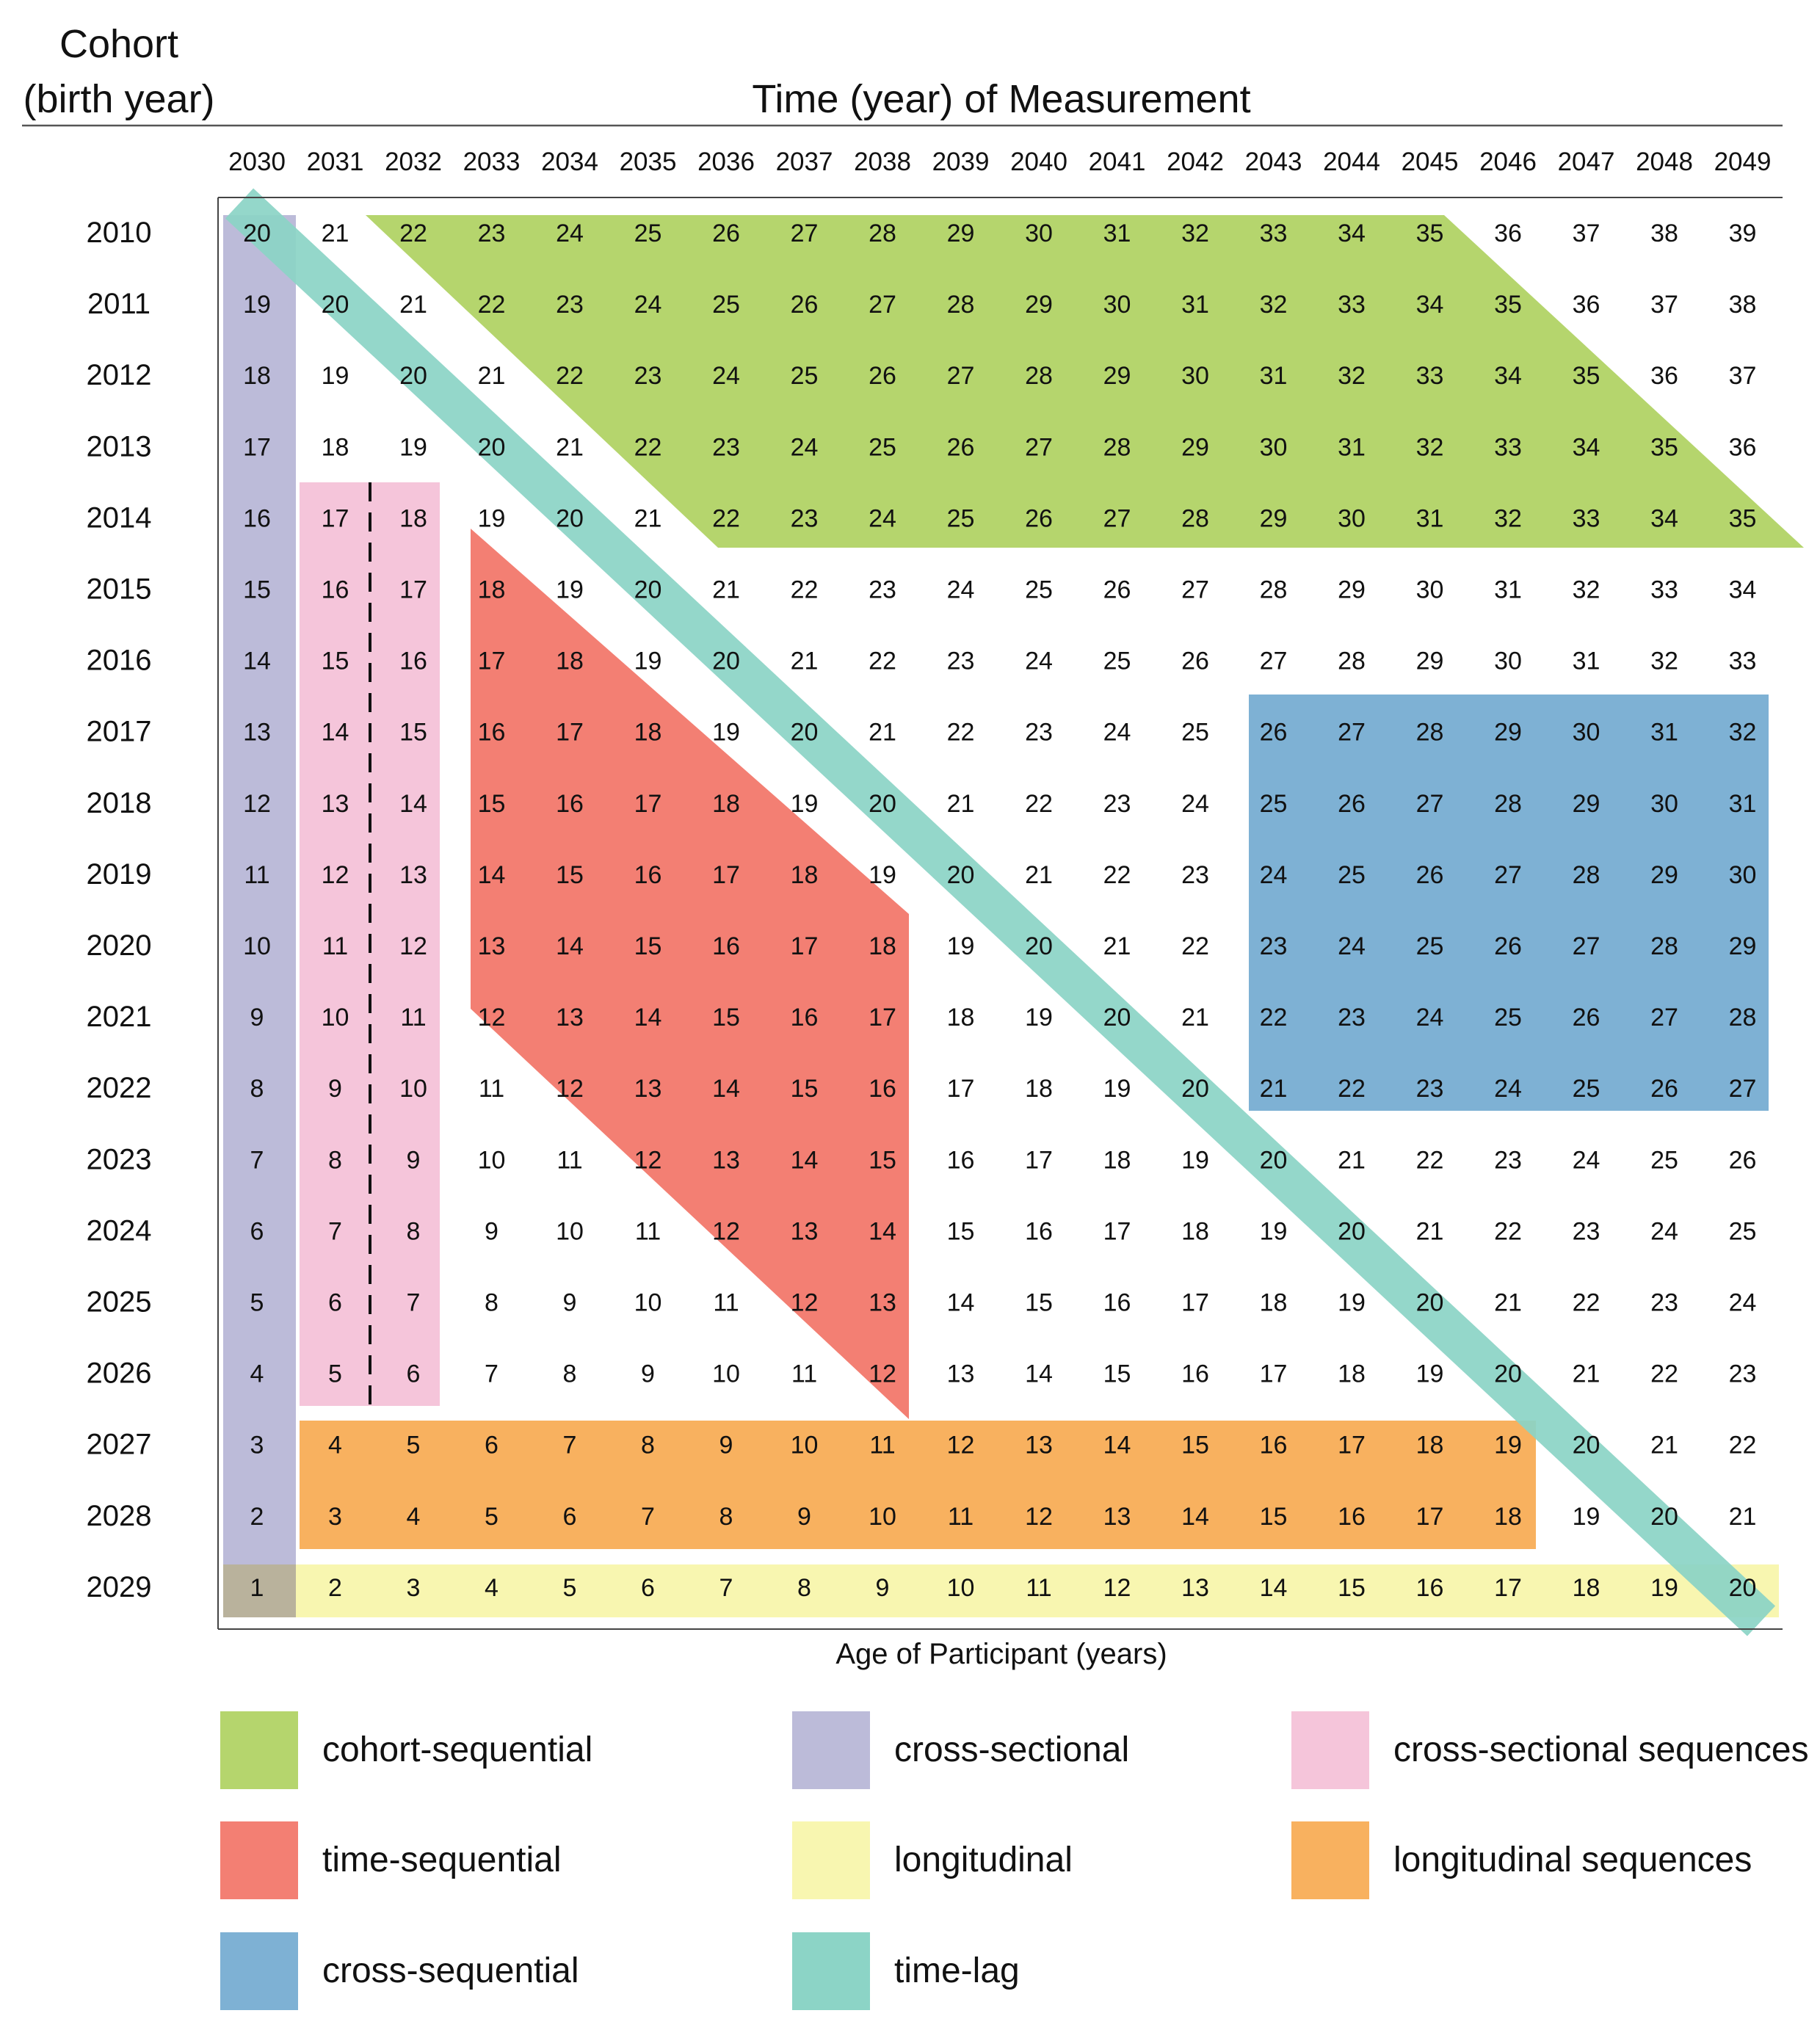 Image resolution: width=1820 pixels, height=2027 pixels. I want to click on measurement-year-2040: 2040, so click(1038, 162).